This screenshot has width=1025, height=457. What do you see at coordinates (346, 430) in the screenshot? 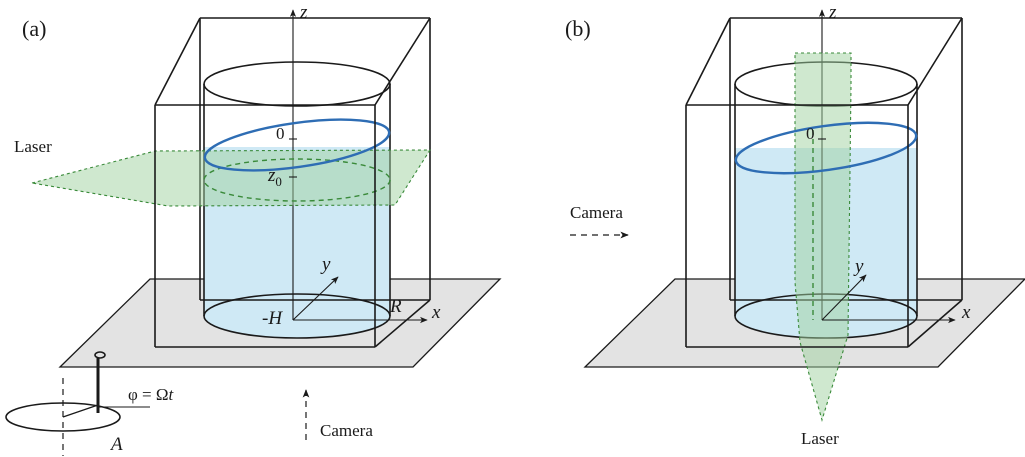
I see `camera-label-a: Camera` at bounding box center [346, 430].